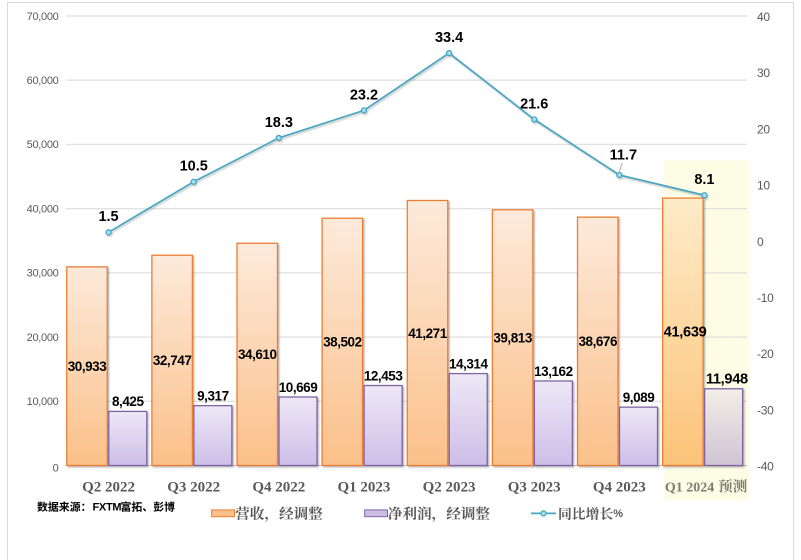 The height and width of the screenshot is (560, 801). What do you see at coordinates (43, 145) in the screenshot?
I see `svg-text: 50,000` at bounding box center [43, 145].